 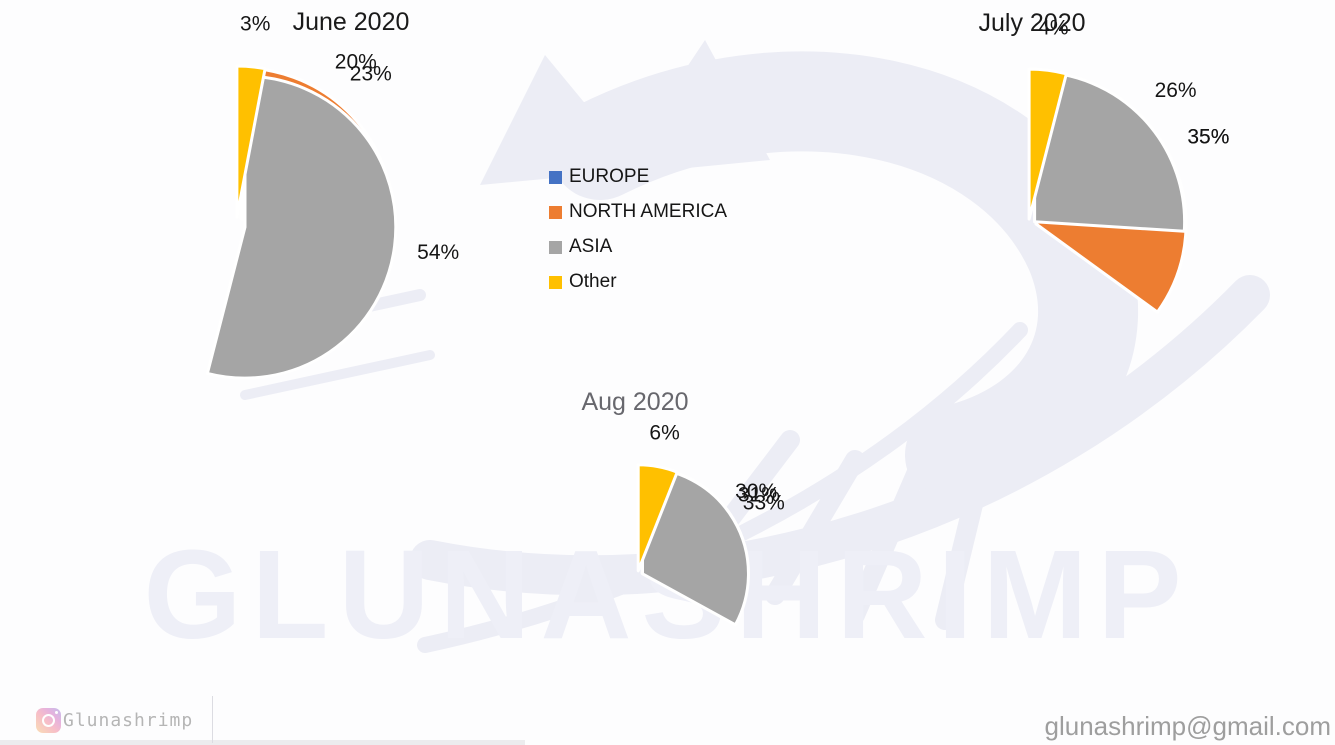 What do you see at coordinates (351, 22) in the screenshot?
I see `chart-title-june: June 2020` at bounding box center [351, 22].